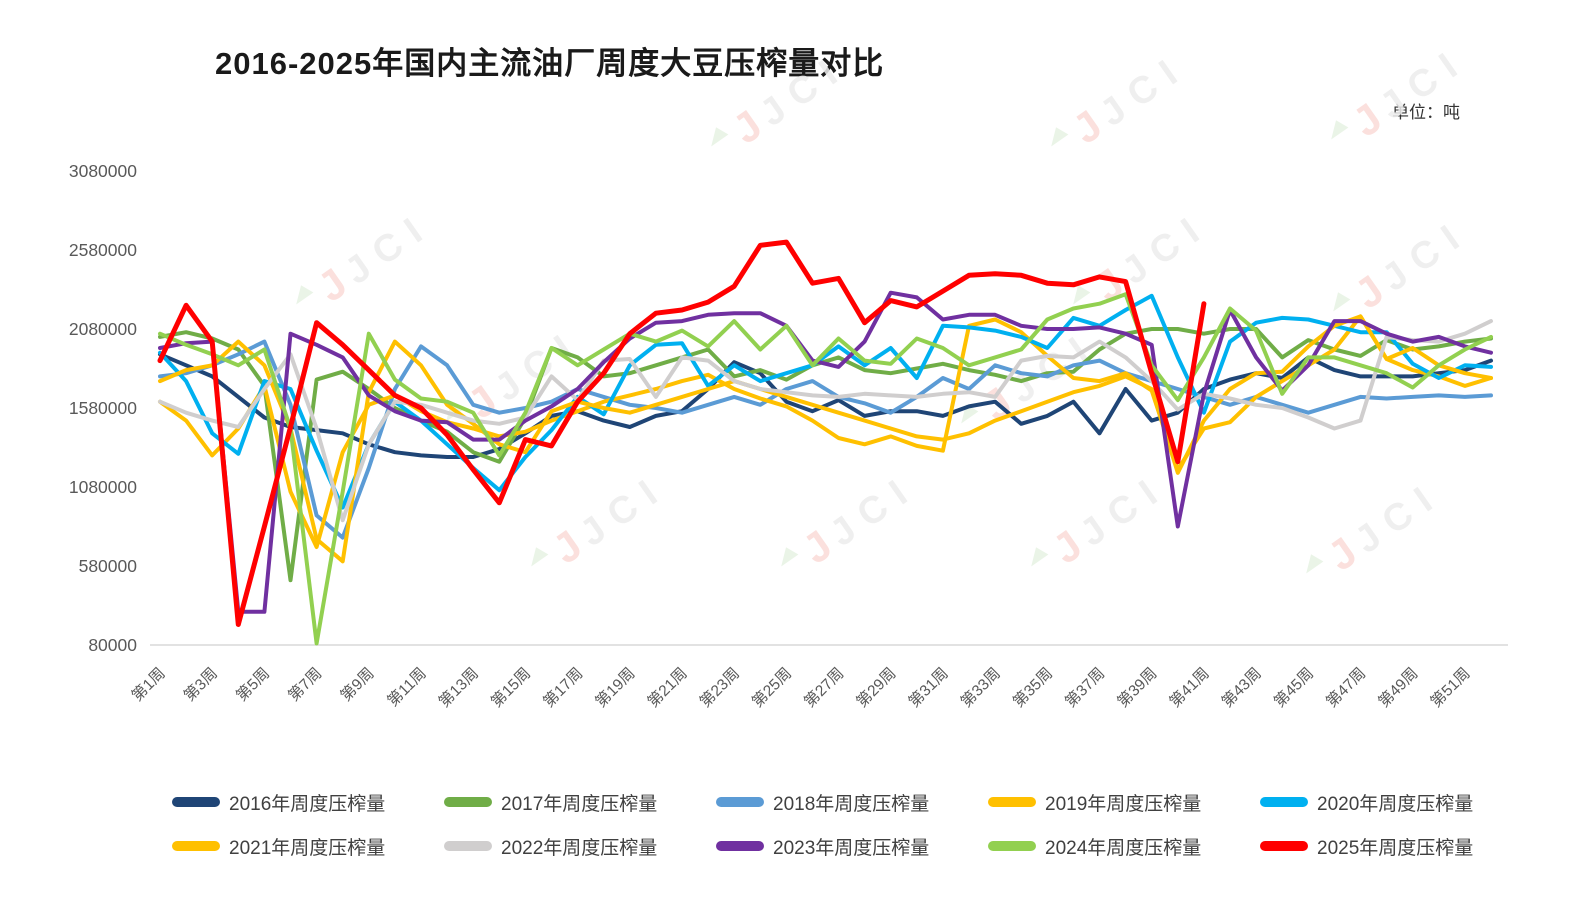  I want to click on x-axis-tick-label: 第9周, so click(357, 684).